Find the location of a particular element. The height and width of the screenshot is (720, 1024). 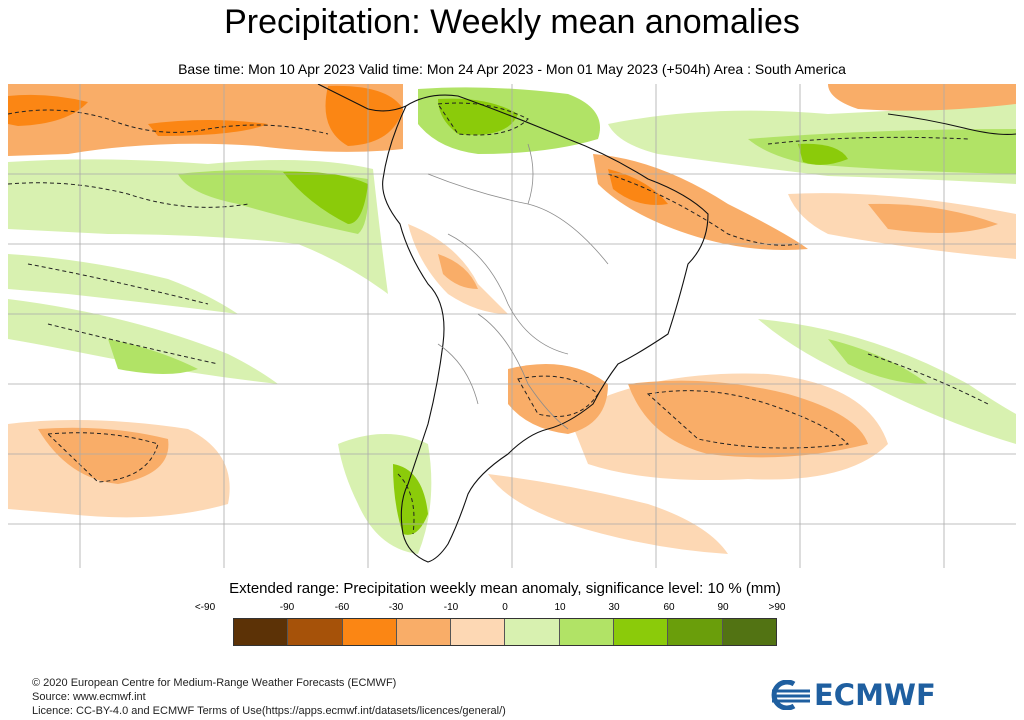

legend-tick: 30 is located at coordinates (614, 607).